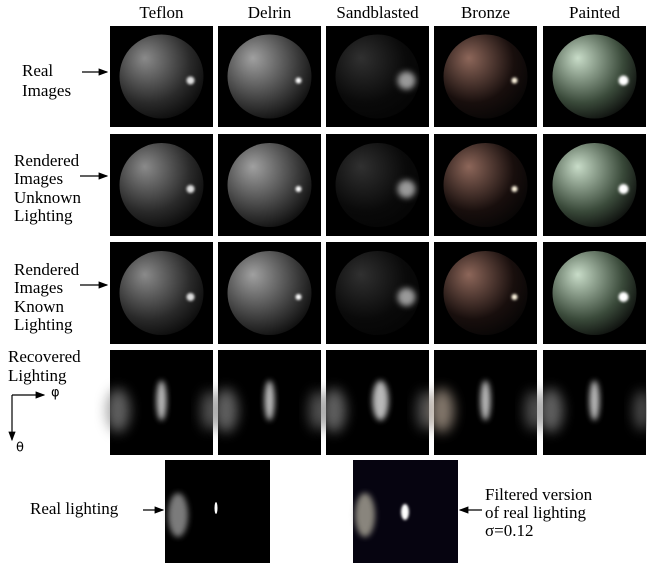 The image size is (647, 568). I want to click on row-label: Unknown, so click(48, 197).